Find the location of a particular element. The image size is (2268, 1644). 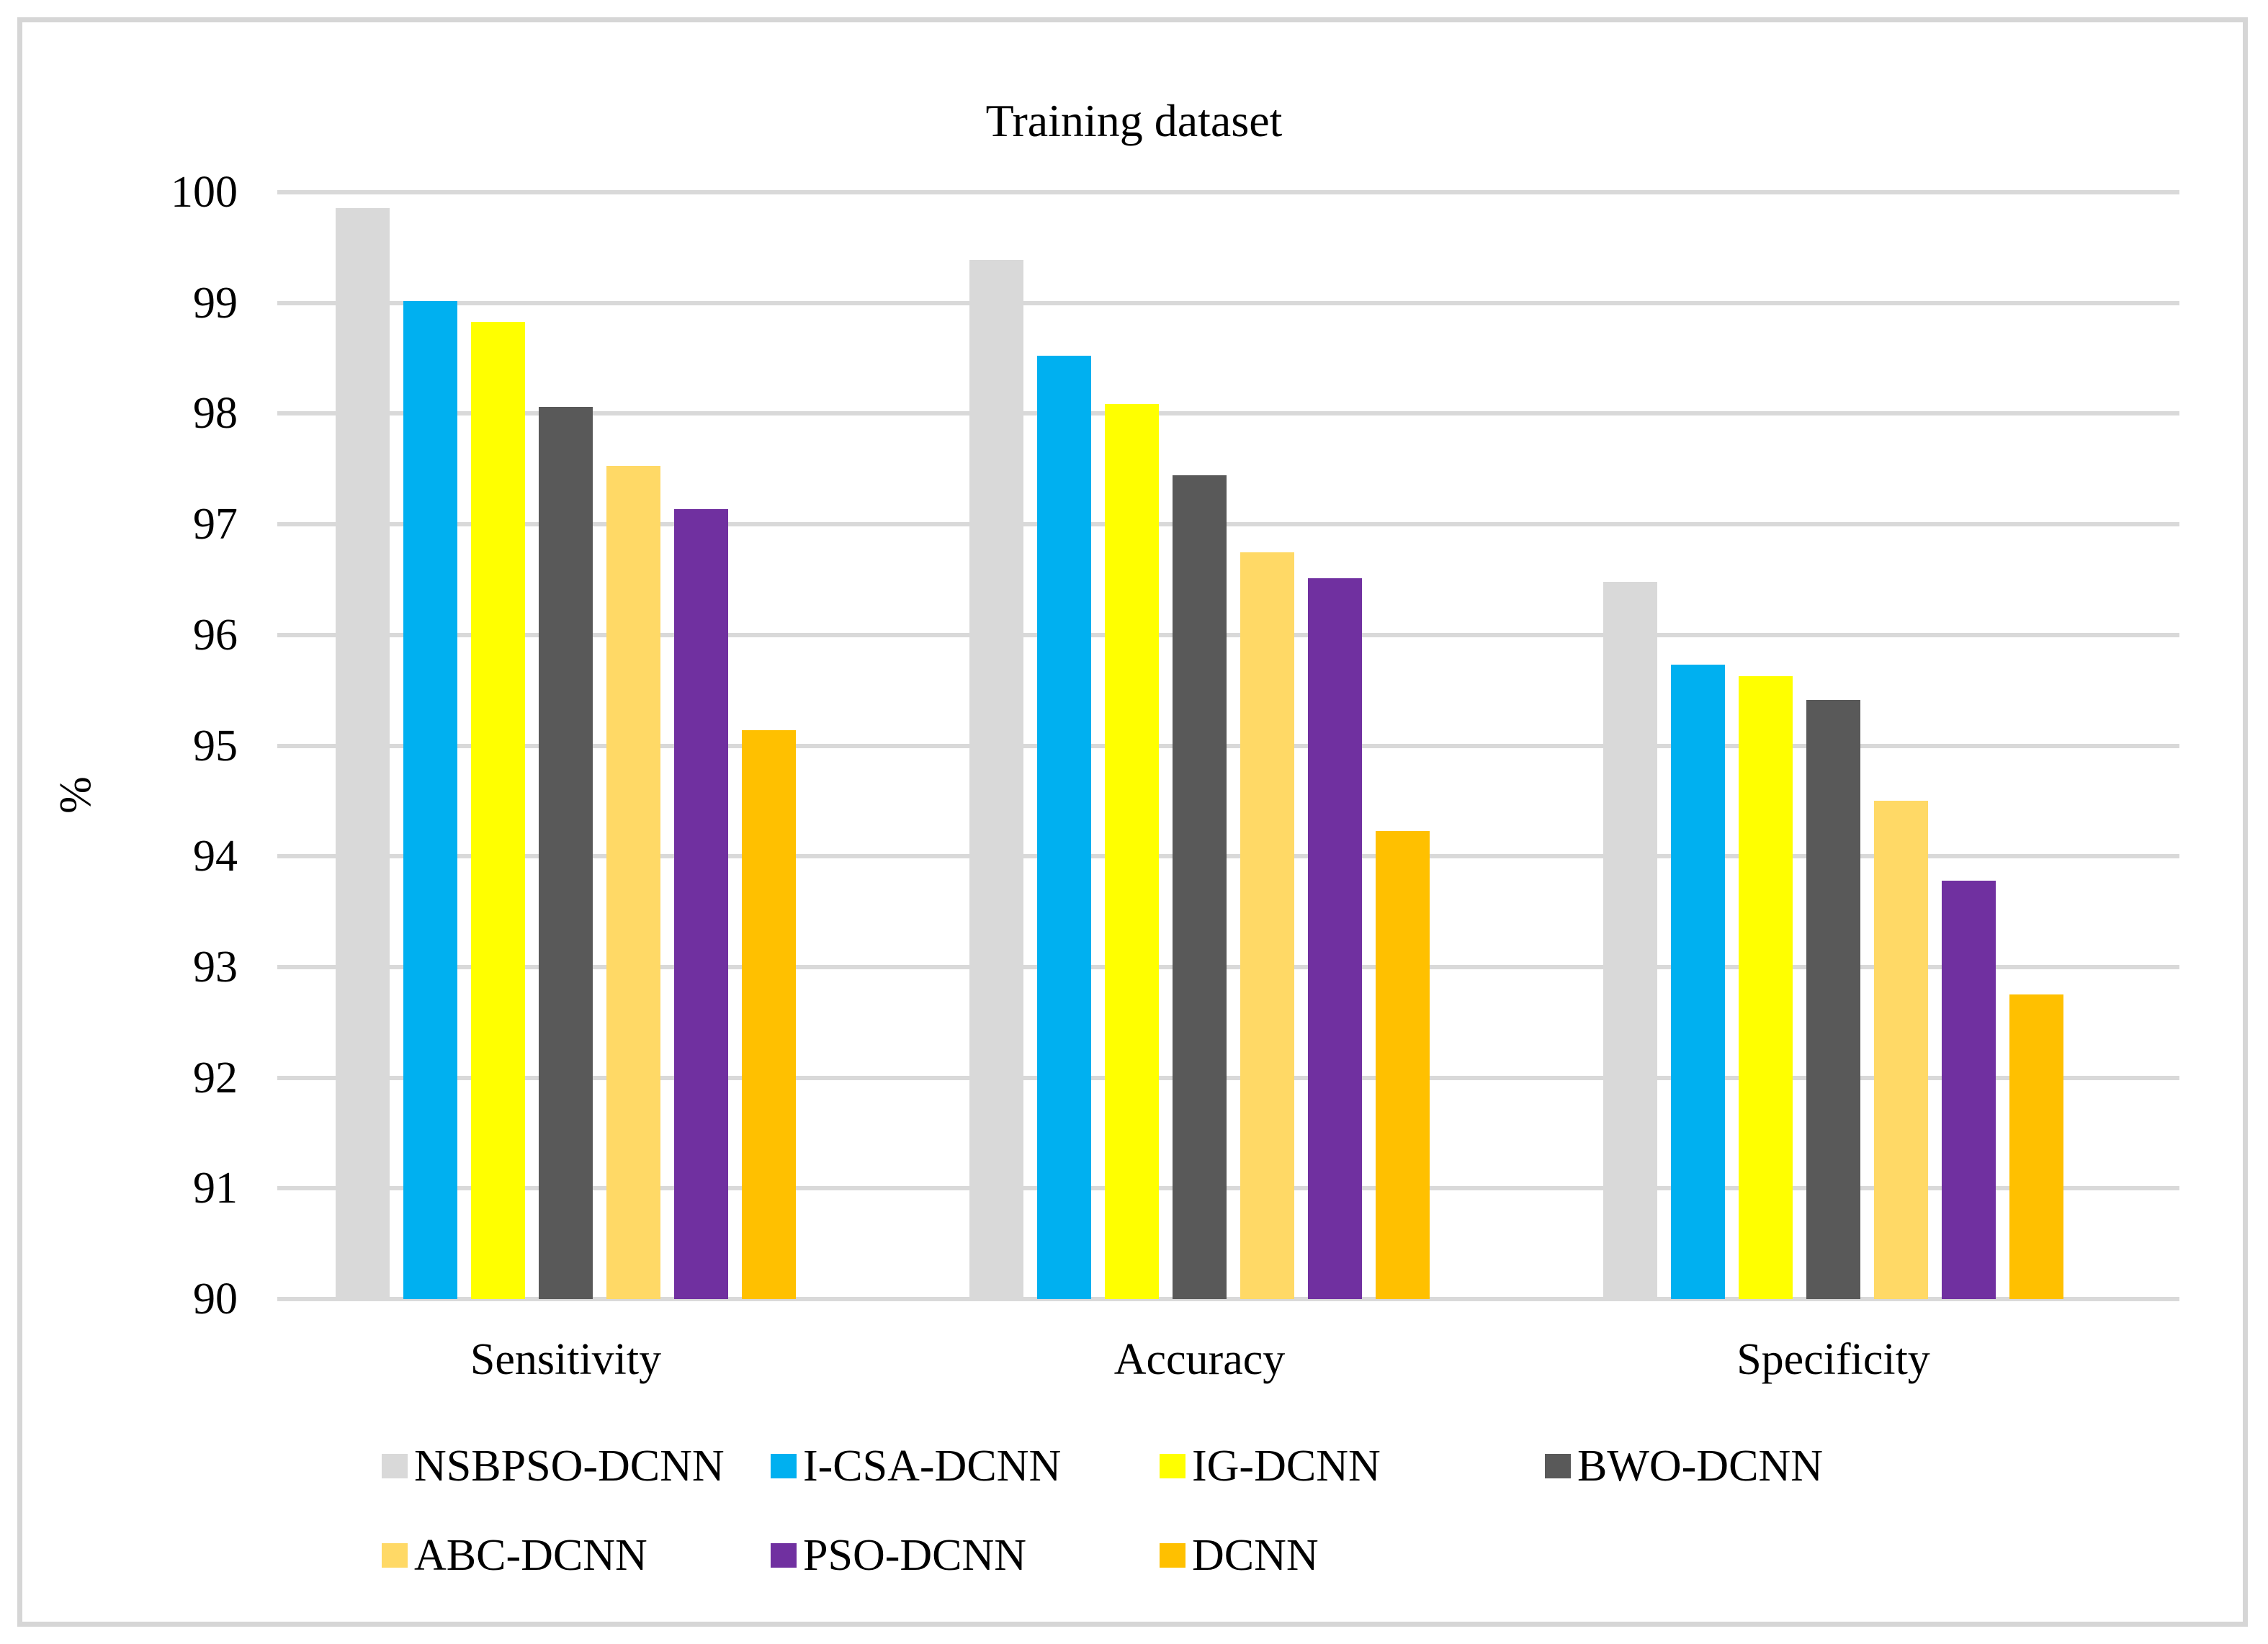

bar-bwo-dcnn-accuracy is located at coordinates (1200, 887).